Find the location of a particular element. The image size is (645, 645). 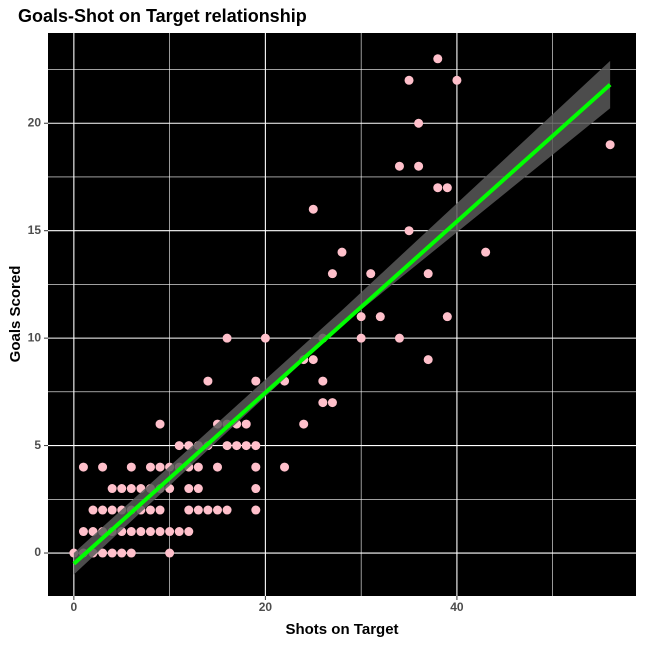

chart-title: Goals-Shot on Target relationship is located at coordinates (162, 16).